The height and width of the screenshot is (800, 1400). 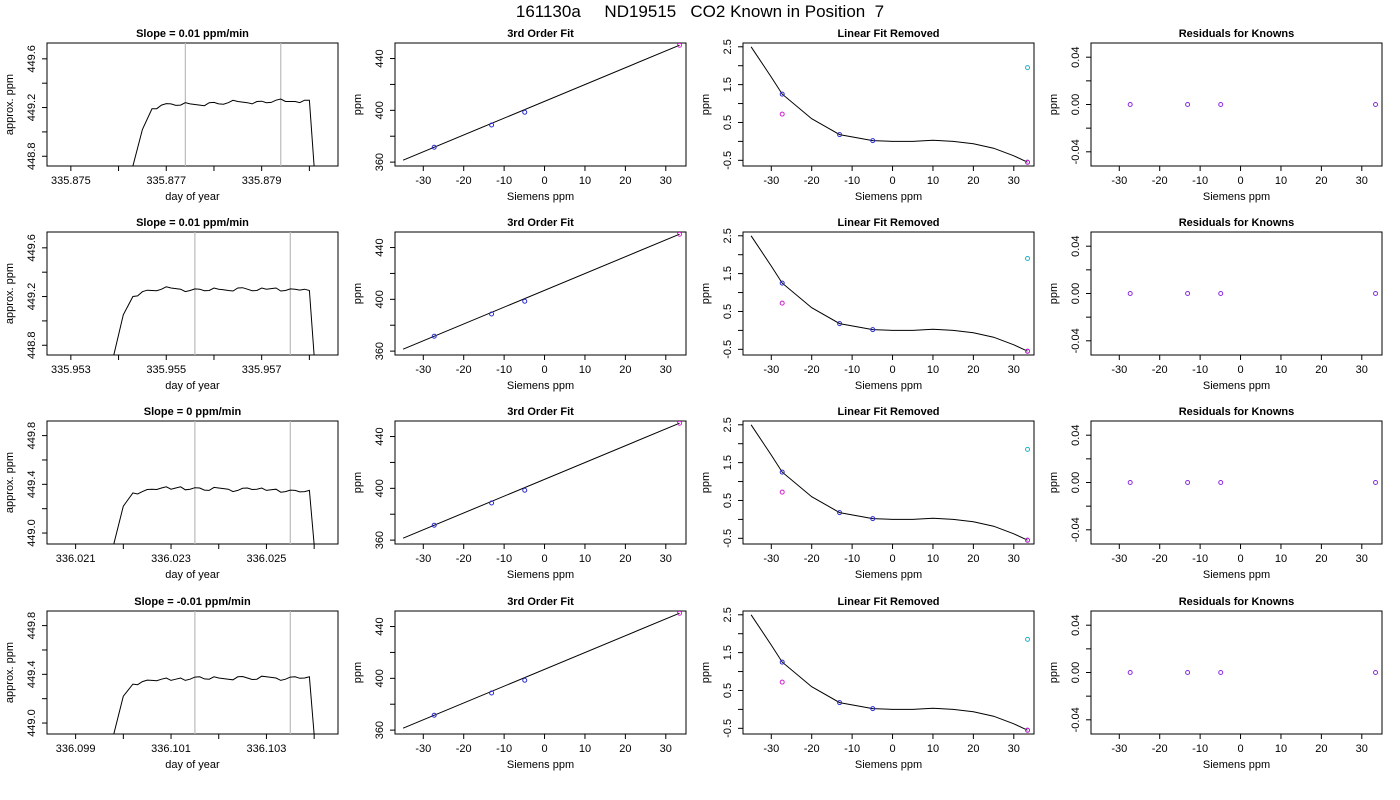 I want to click on plot-area, so click(x=542, y=291).